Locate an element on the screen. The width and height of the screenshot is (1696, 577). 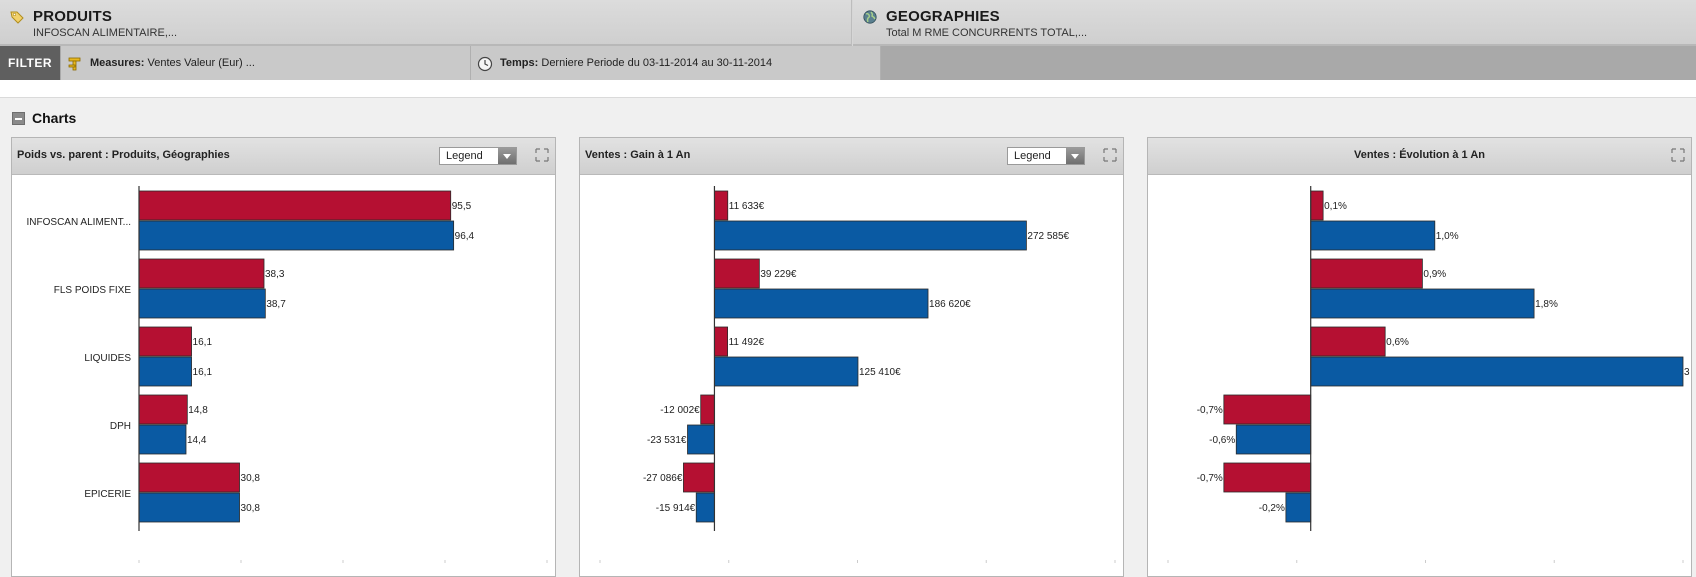
data-label: -23 531€ is located at coordinates (667, 440).